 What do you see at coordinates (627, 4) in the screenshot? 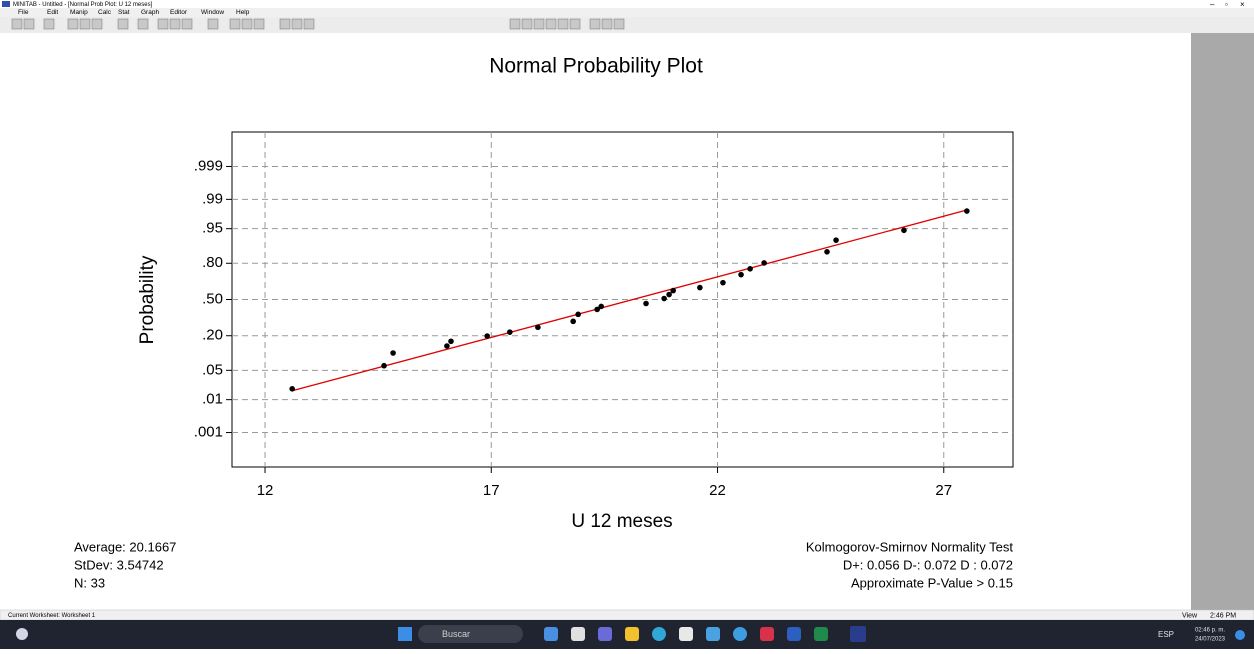
I see `title-bar` at bounding box center [627, 4].